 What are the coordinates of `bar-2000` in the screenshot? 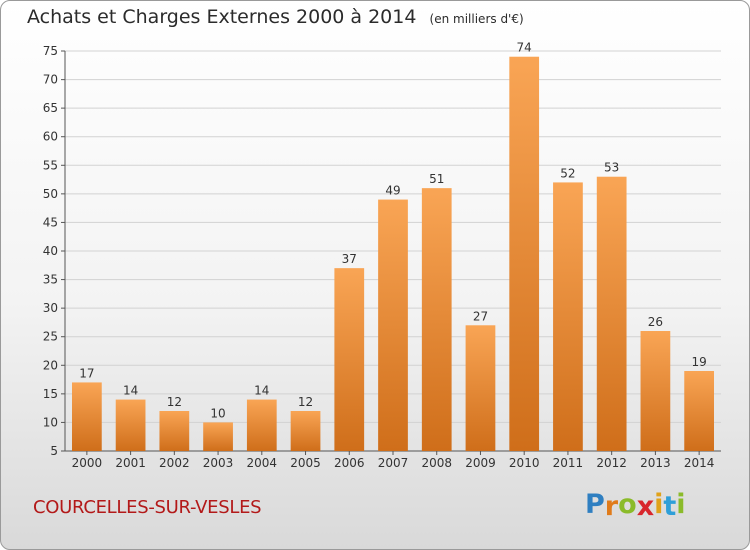 It's located at (86, 416).